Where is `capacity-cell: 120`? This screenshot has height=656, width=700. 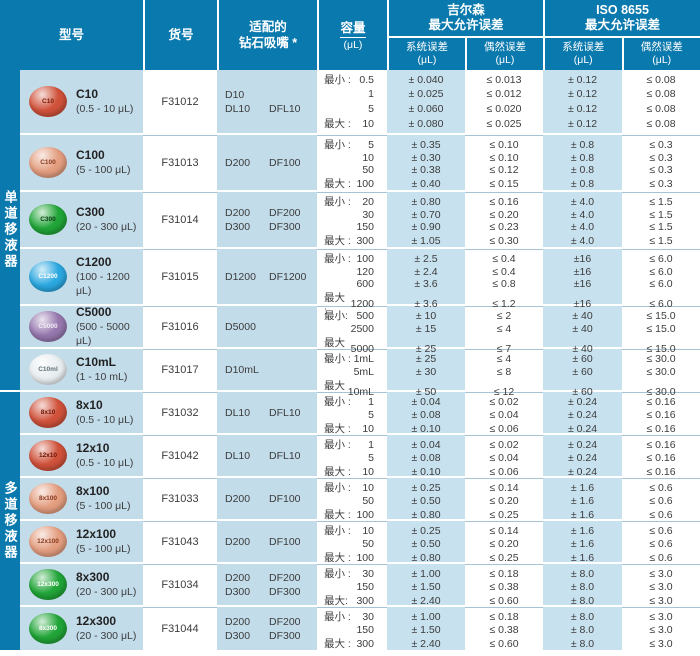
capacity-cell: 120 is located at coordinates (352, 272).